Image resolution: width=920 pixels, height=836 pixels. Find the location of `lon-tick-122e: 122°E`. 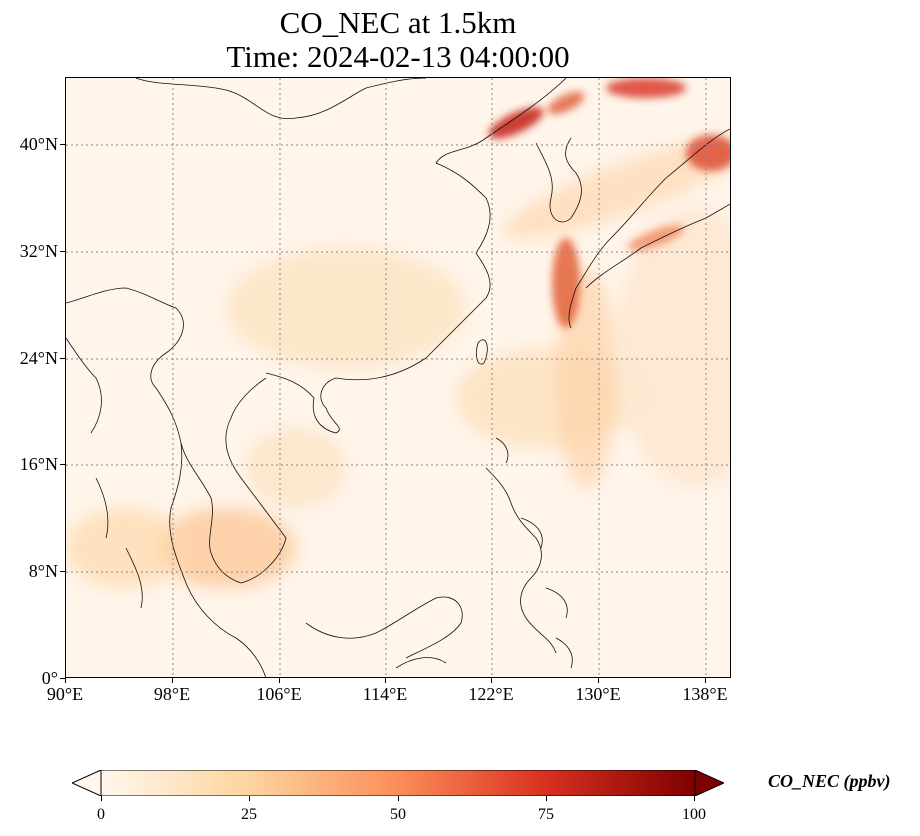

lon-tick-122e: 122°E is located at coordinates (491, 694).